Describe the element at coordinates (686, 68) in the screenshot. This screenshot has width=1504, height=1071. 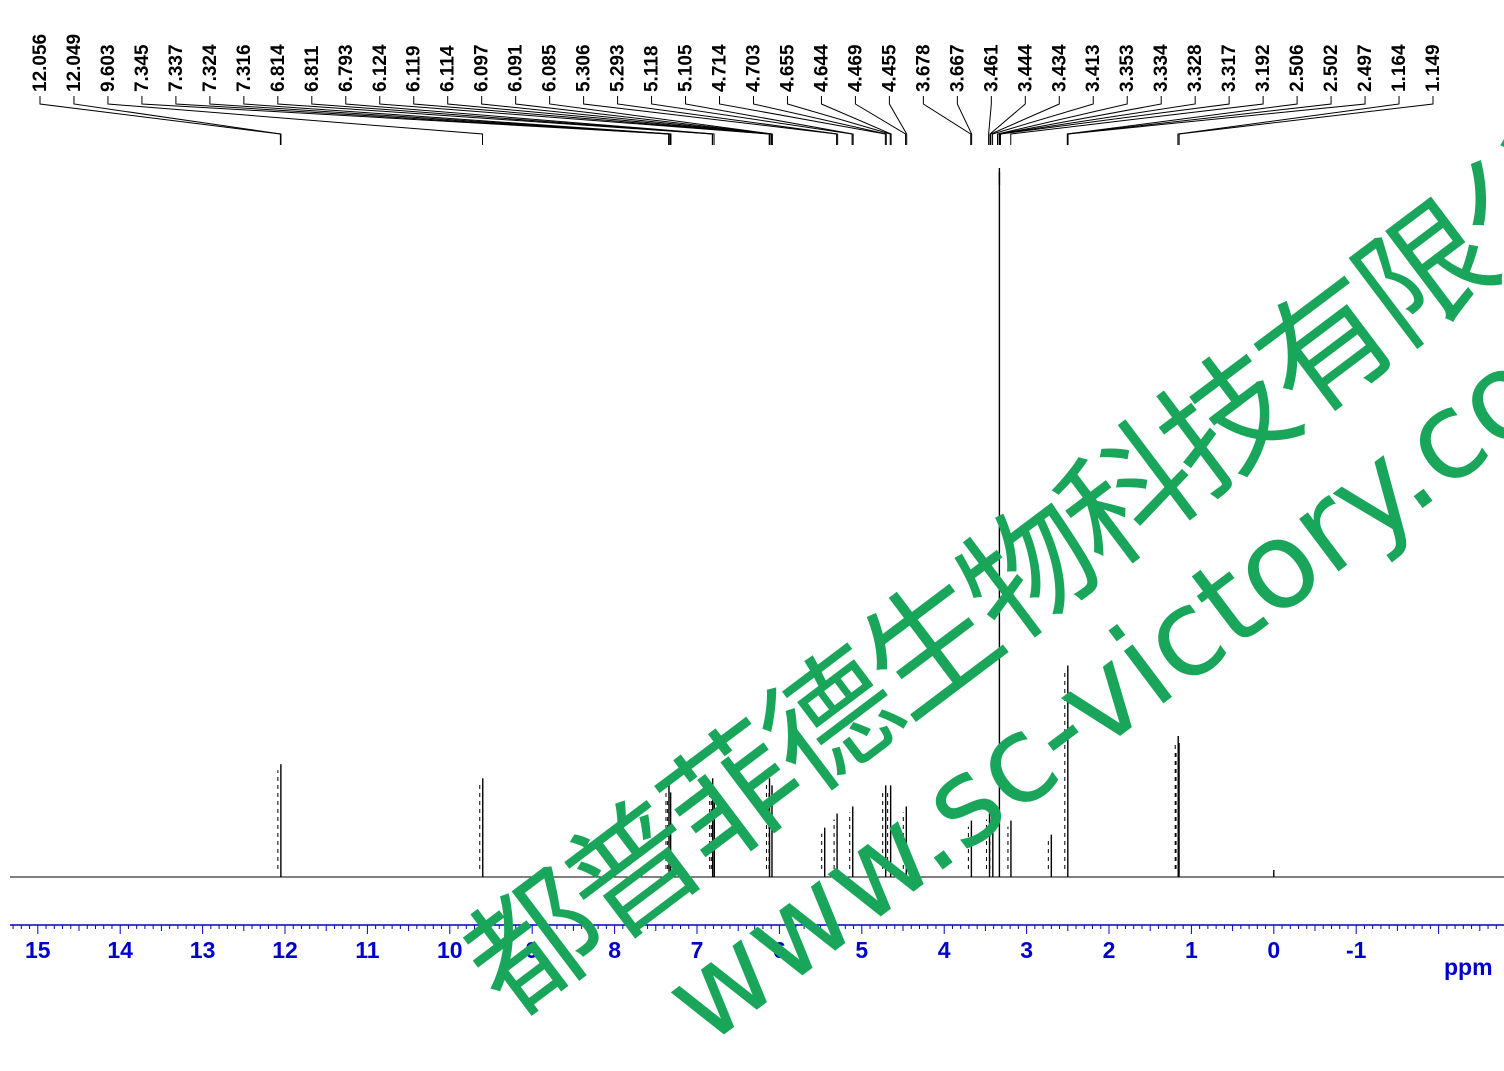
I see `peak-label: 5.105` at that location.